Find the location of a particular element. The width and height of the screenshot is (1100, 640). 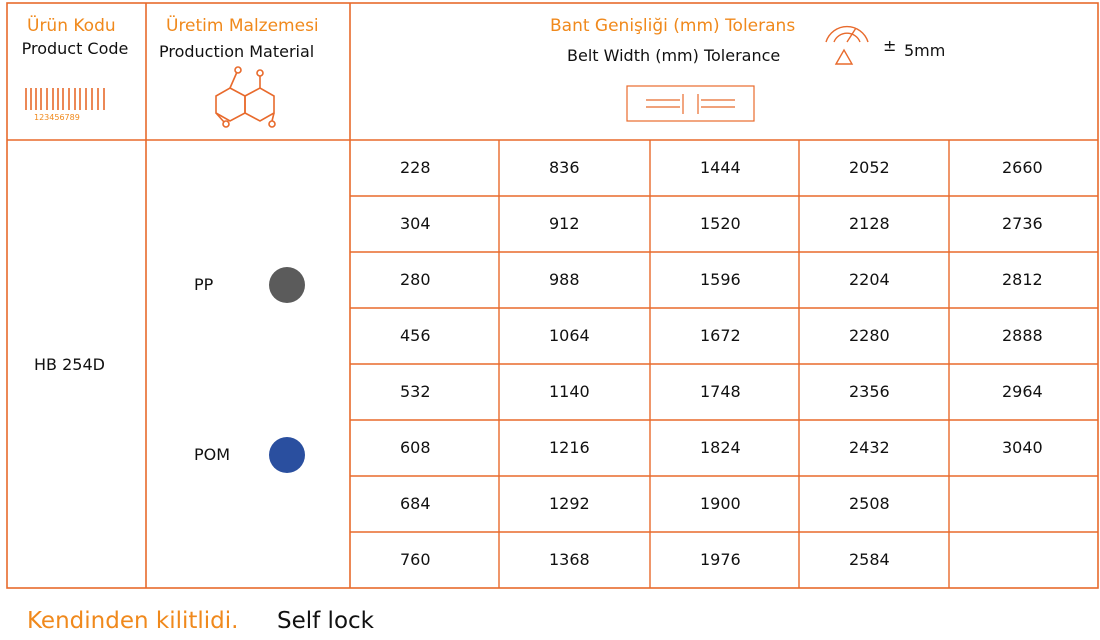

width-value: 2812 is located at coordinates (1022, 279).